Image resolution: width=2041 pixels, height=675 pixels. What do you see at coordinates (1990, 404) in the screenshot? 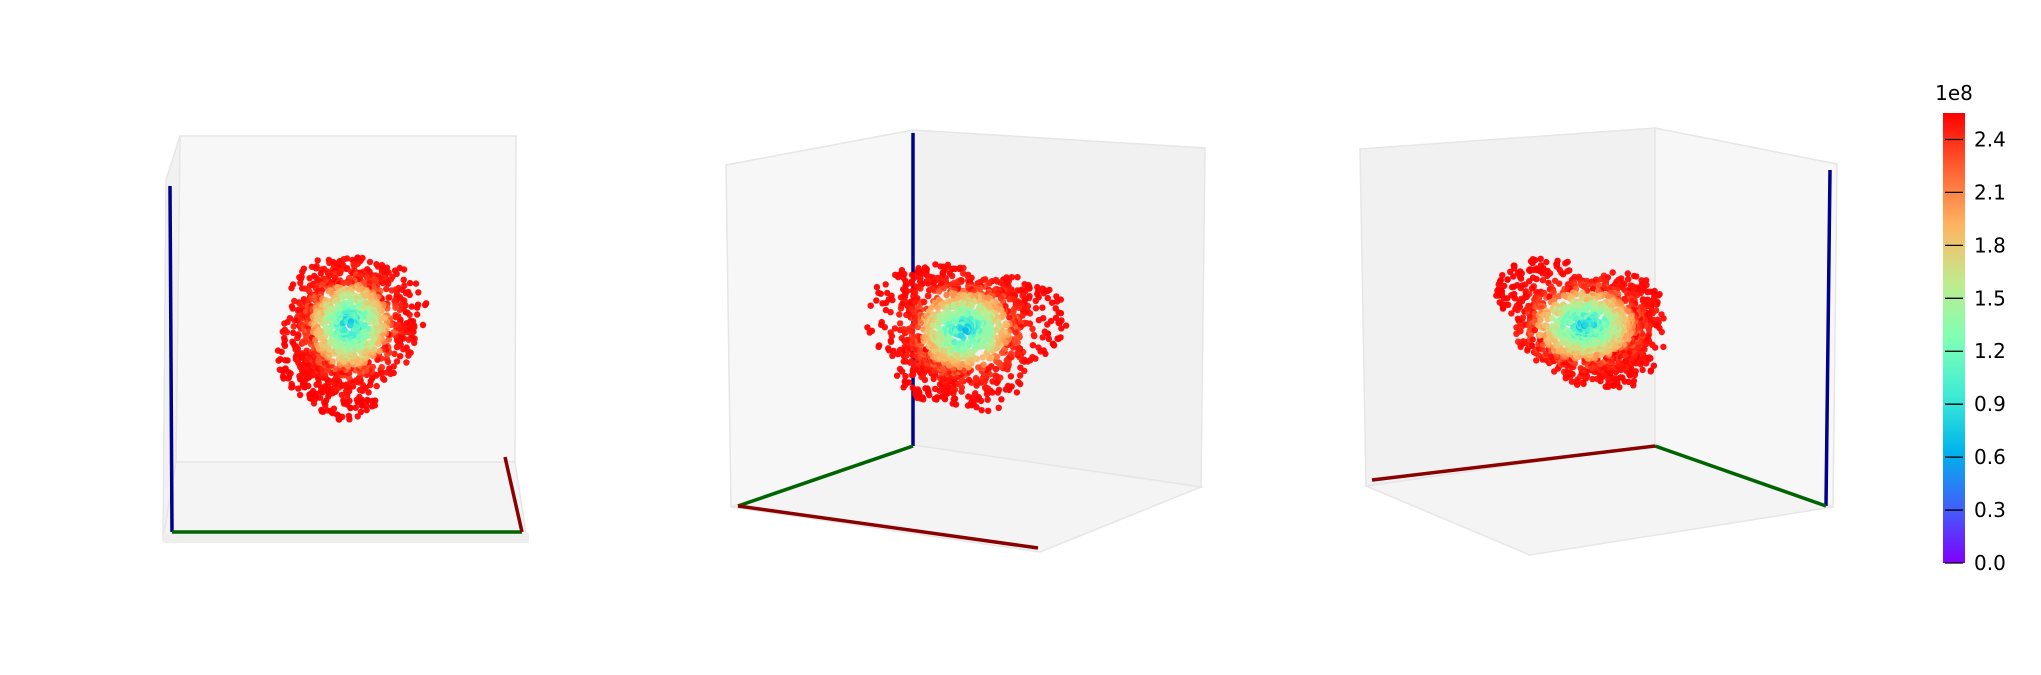
I see `colorbar-tick-label: 0.9` at bounding box center [1990, 404].